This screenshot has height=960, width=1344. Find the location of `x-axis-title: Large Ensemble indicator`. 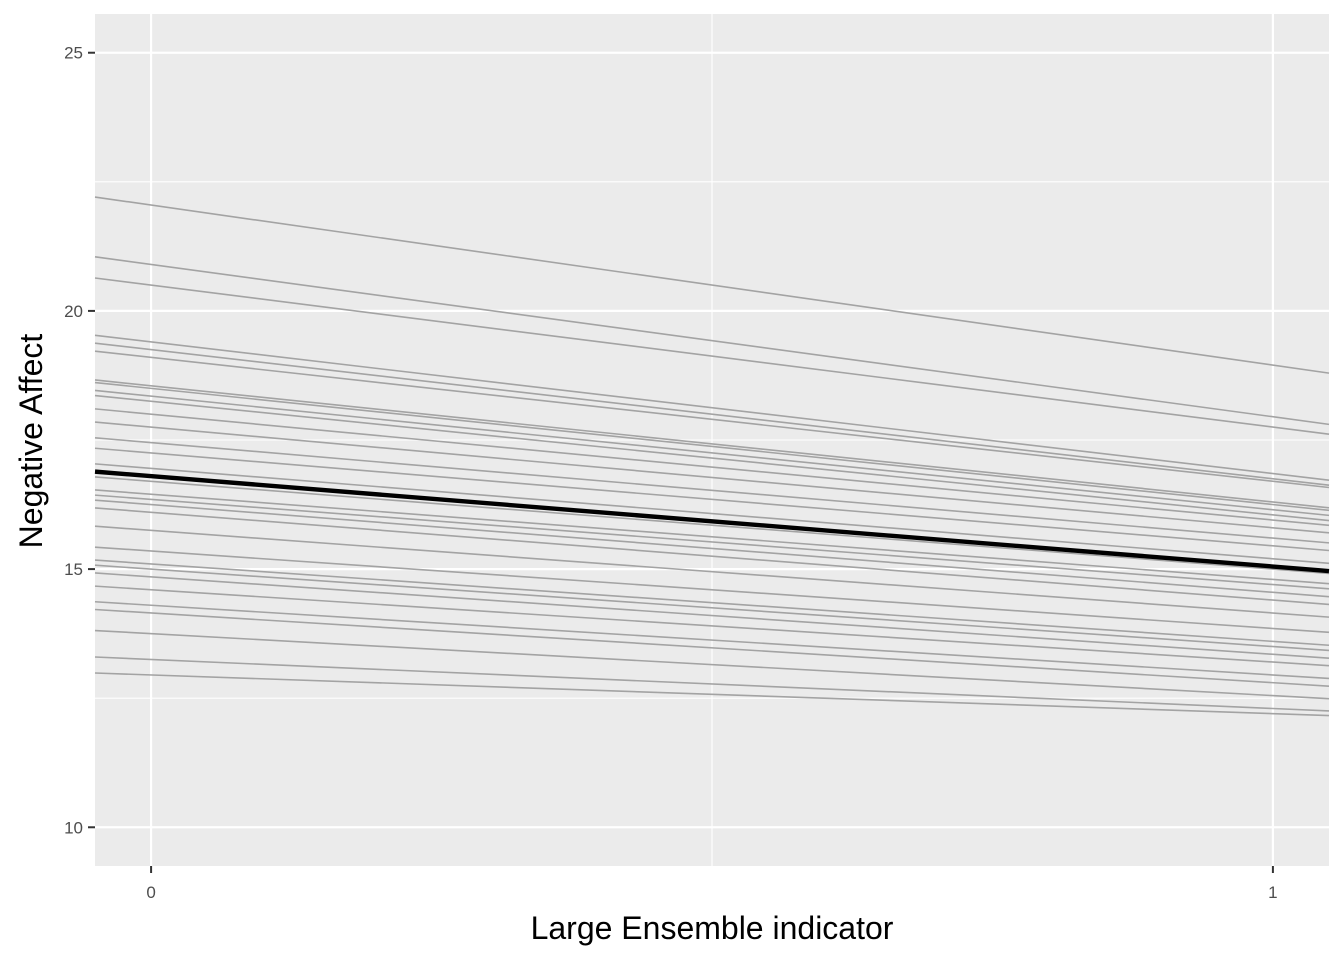

x-axis-title: Large Ensemble indicator is located at coordinates (712, 928).